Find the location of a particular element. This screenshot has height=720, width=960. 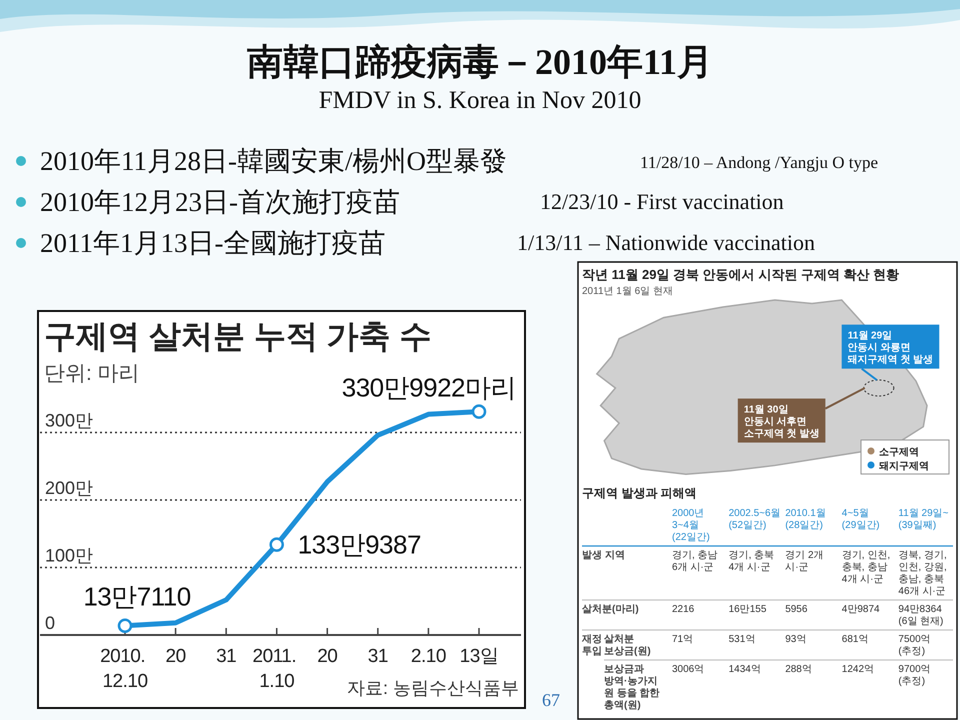

text: 2216 is located at coordinates (683, 609).